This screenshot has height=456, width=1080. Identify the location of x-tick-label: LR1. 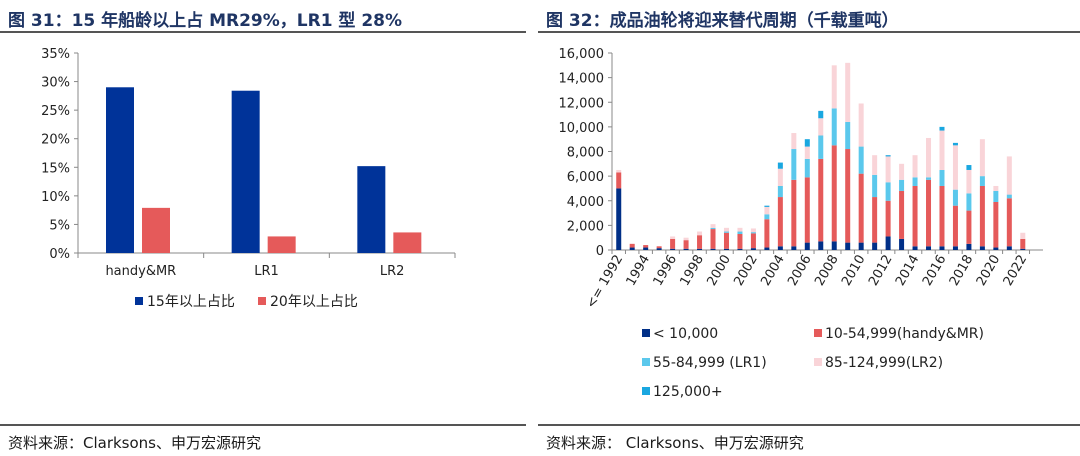
(266, 271).